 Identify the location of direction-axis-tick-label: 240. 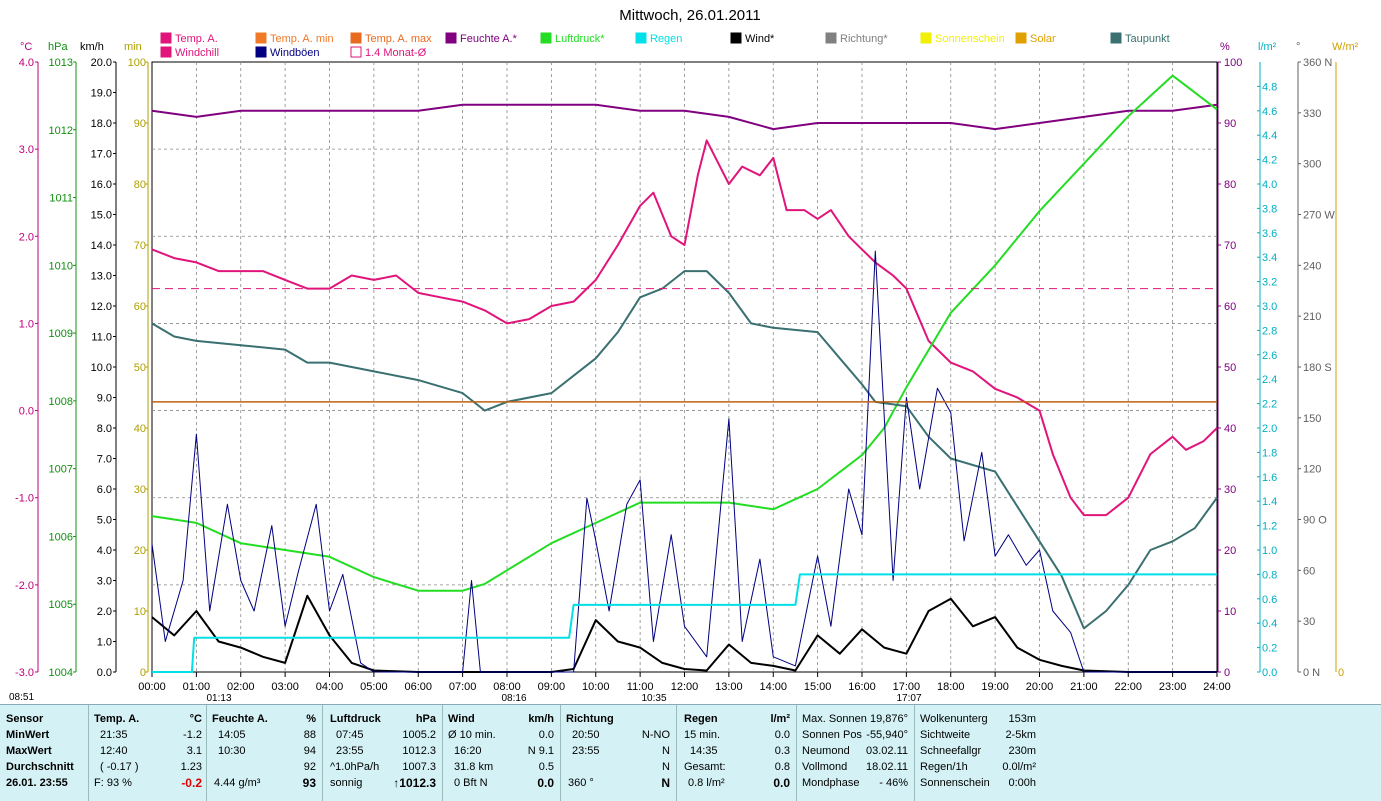
(1312, 266).